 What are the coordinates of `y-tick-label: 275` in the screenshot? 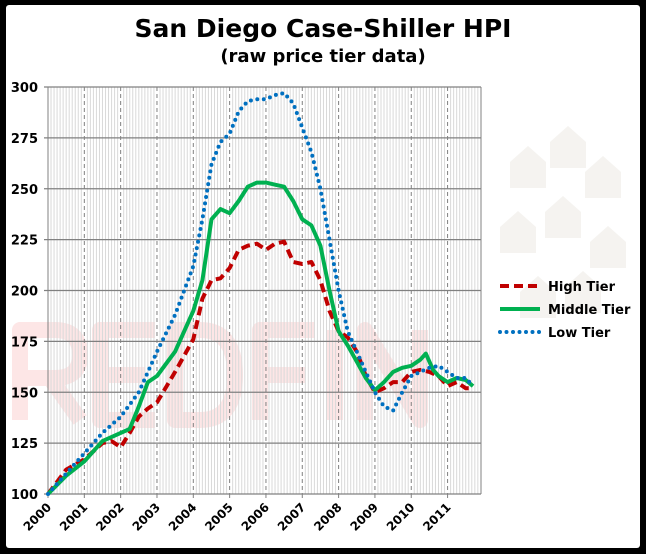 It's located at (24, 139).